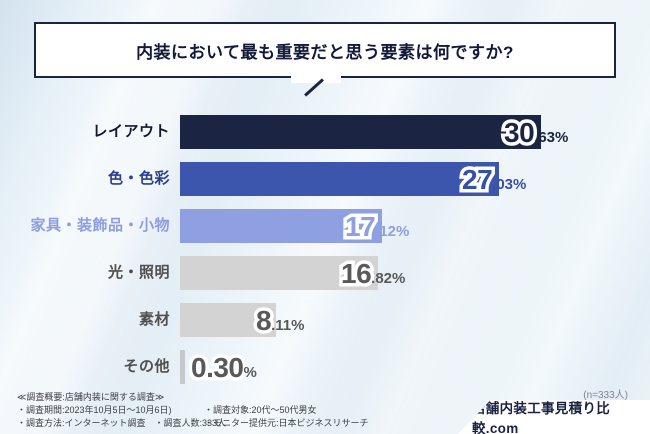 This screenshot has height=434, width=650. I want to click on bar-category-label: レイアウト, so click(131, 131).